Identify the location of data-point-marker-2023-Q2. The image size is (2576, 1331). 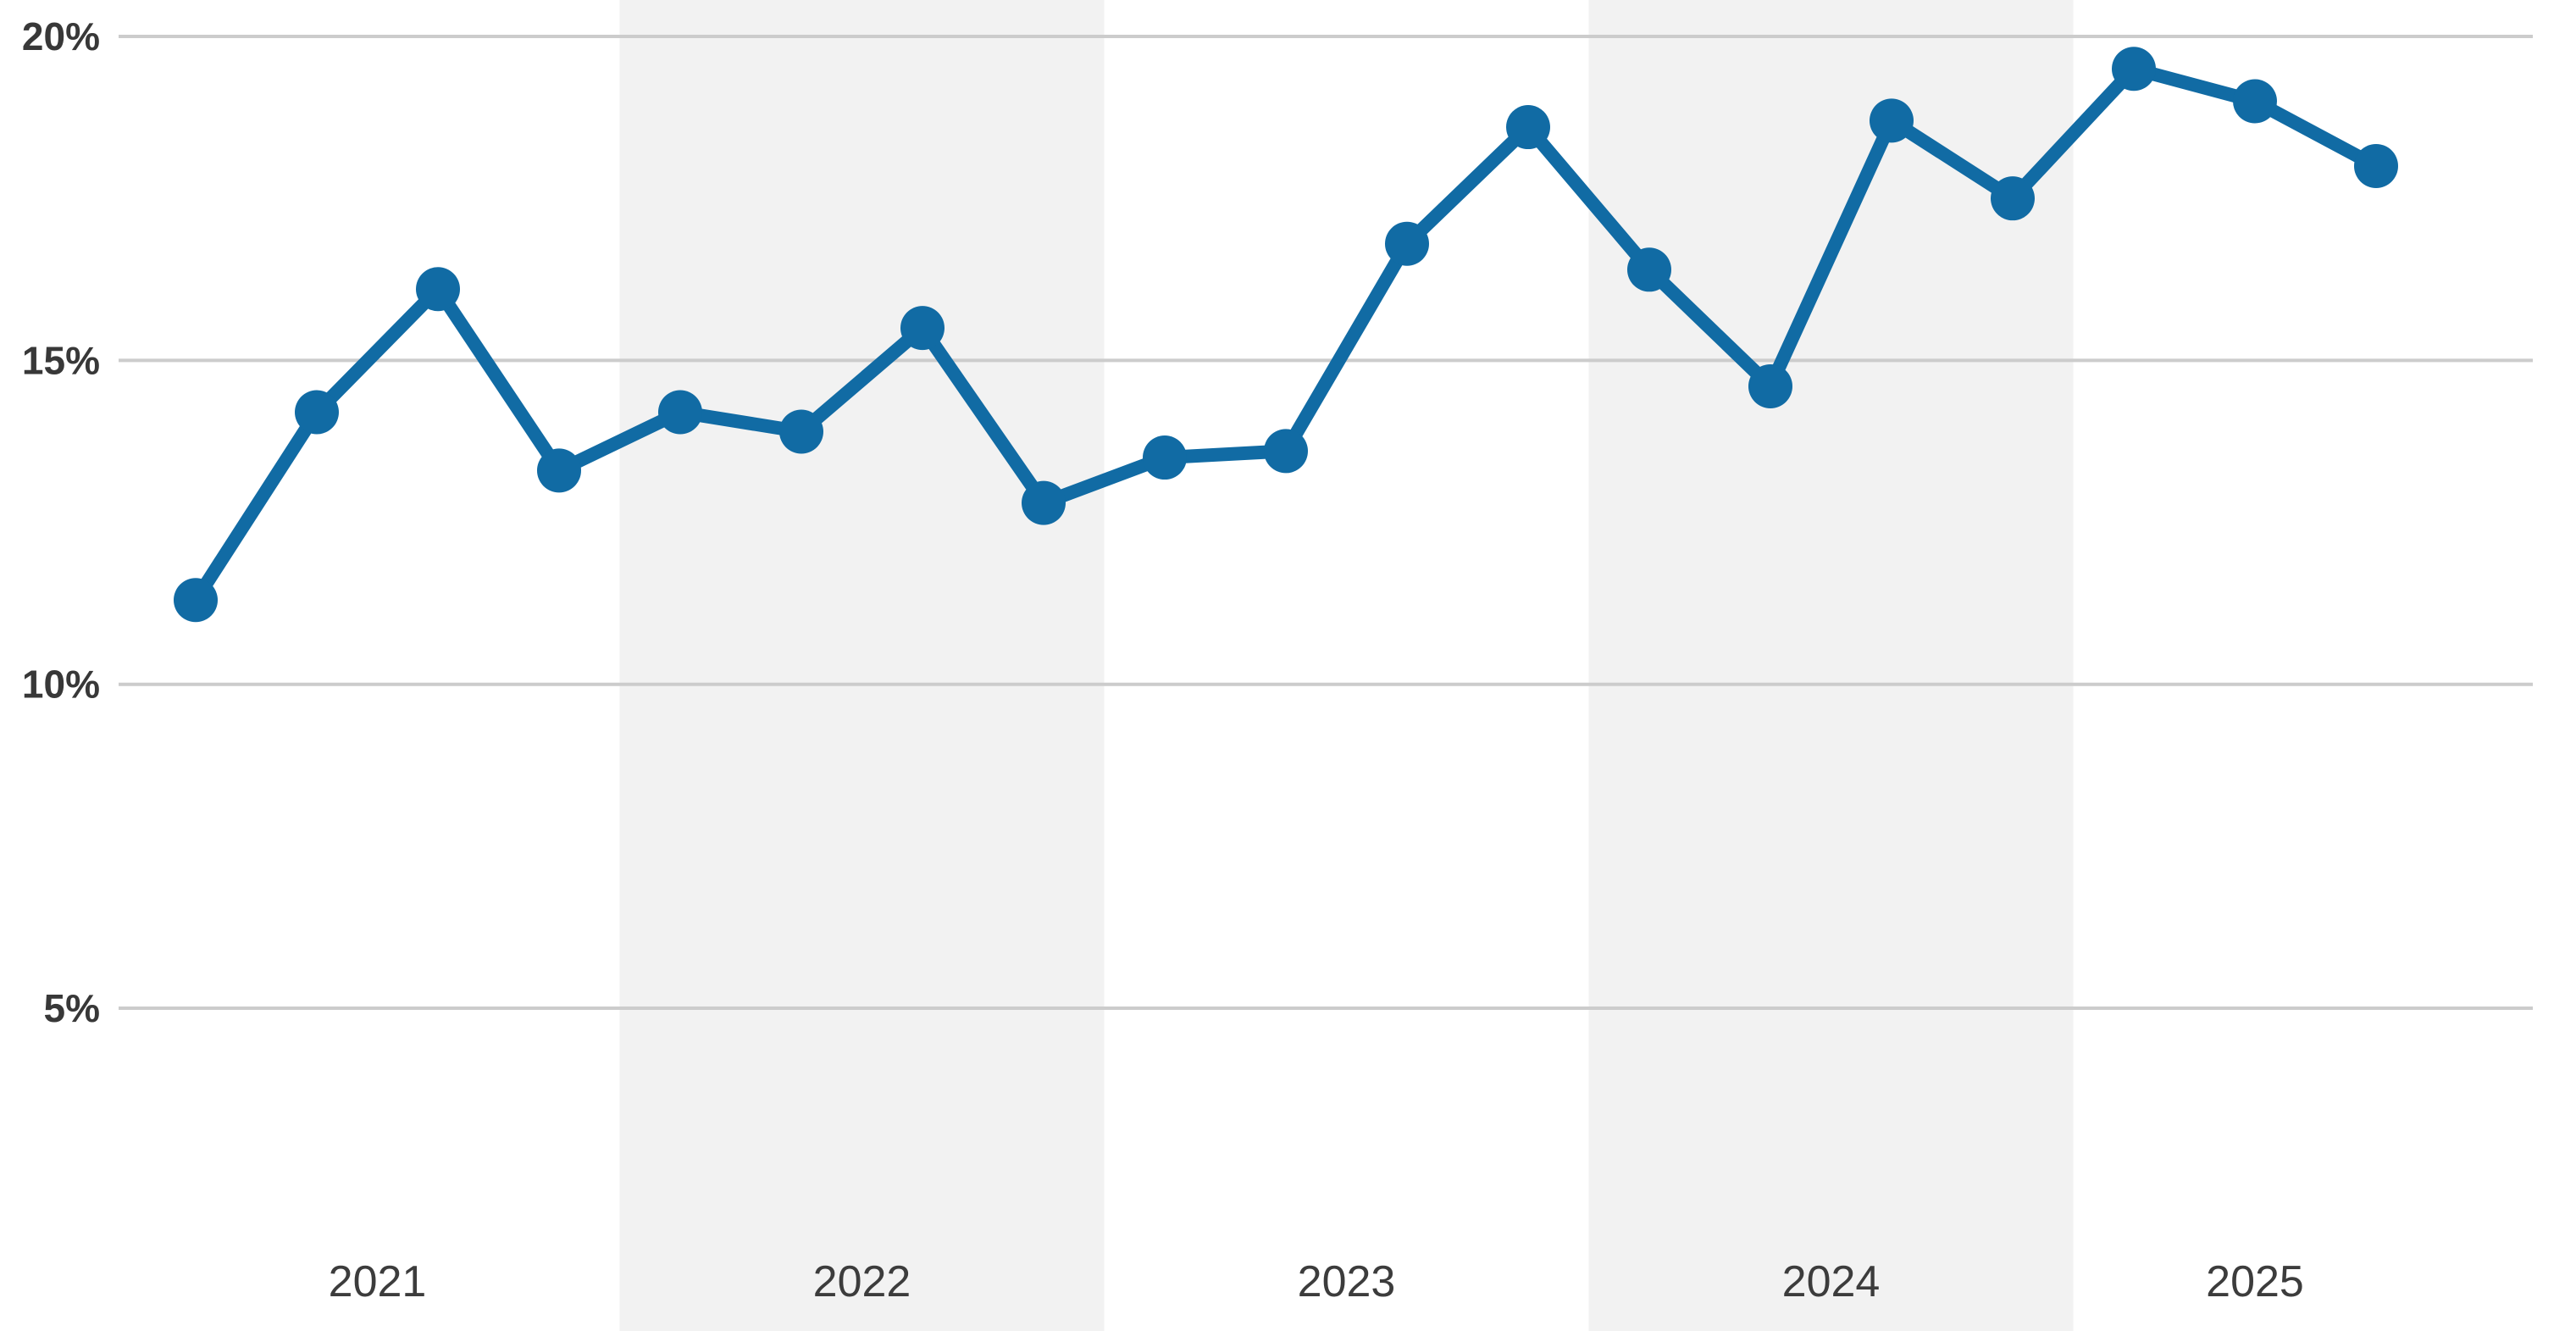
(1286, 451).